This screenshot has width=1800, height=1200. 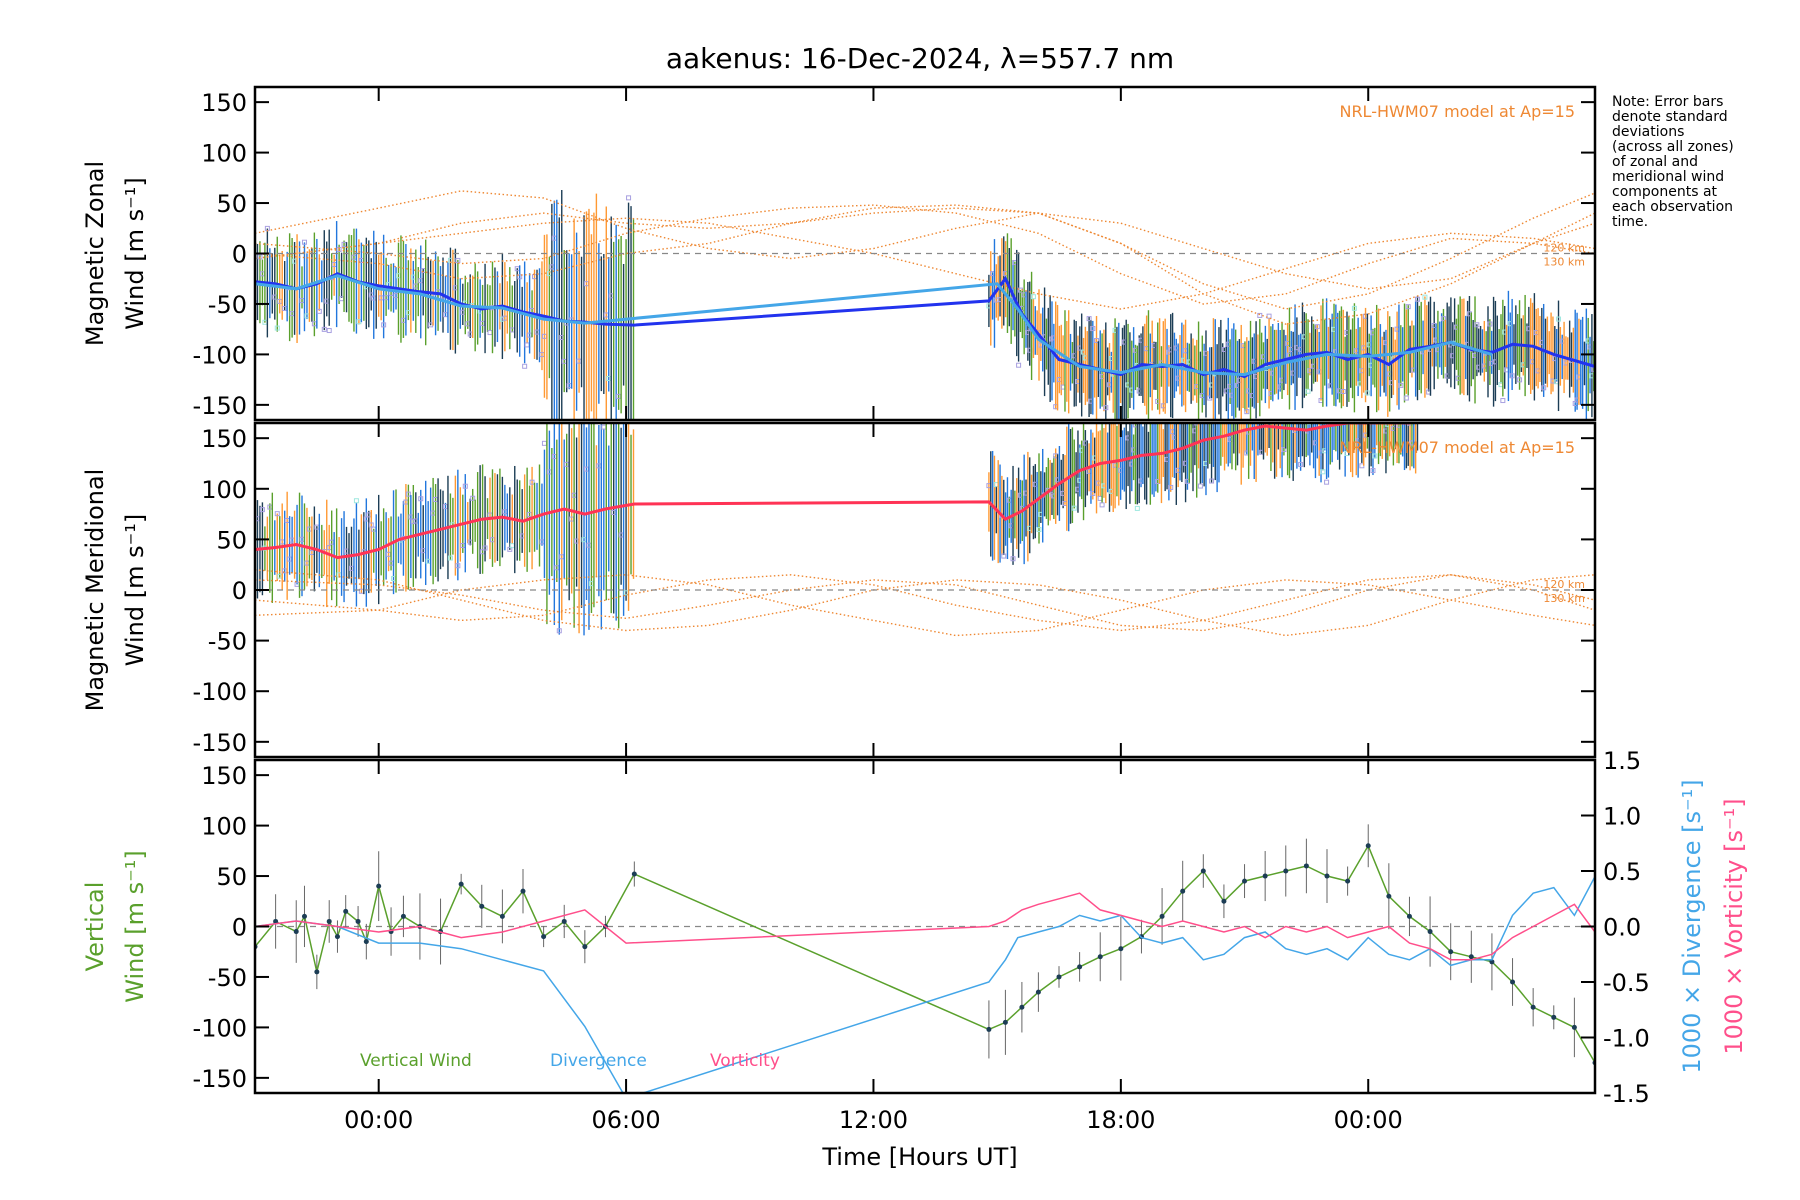 I want to click on right-y-tick-label: -0.5, so click(x=1626, y=983).